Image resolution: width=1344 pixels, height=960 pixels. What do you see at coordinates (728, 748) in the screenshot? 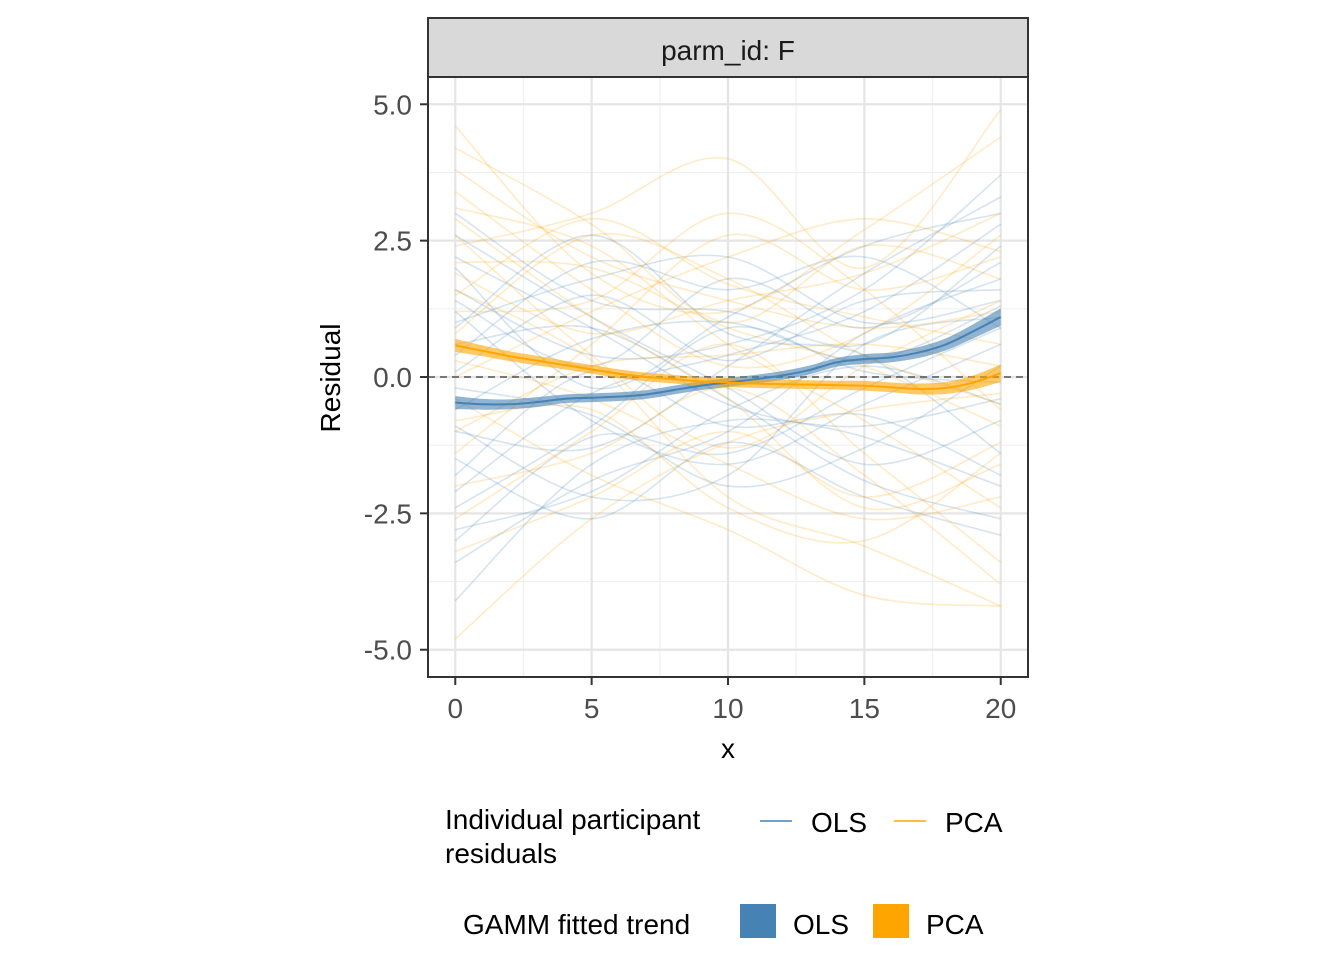
I see `x-axis-label: x` at bounding box center [728, 748].